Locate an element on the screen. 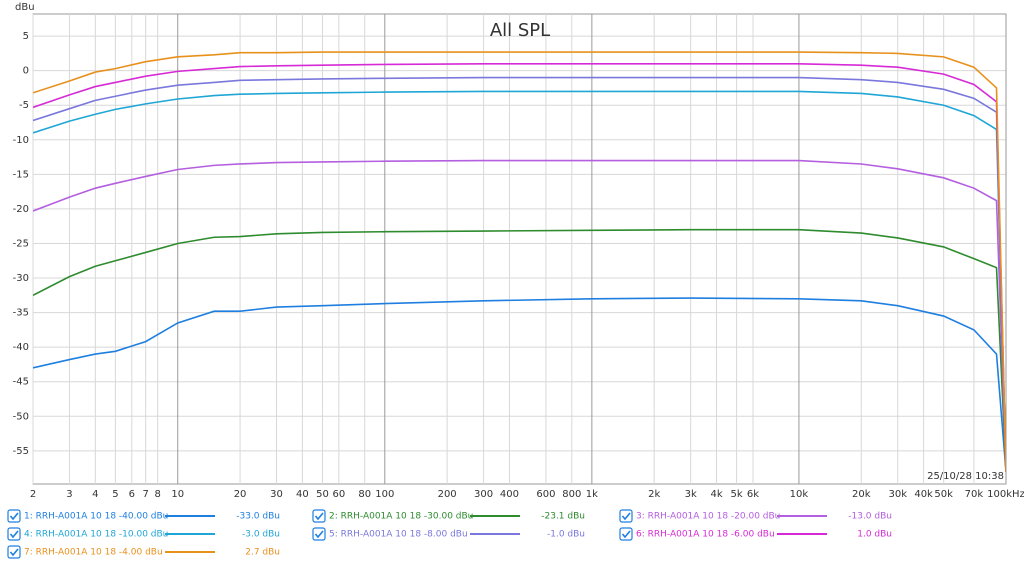 This screenshot has height=562, width=1024. x-tick-label: 20k is located at coordinates (861, 494).